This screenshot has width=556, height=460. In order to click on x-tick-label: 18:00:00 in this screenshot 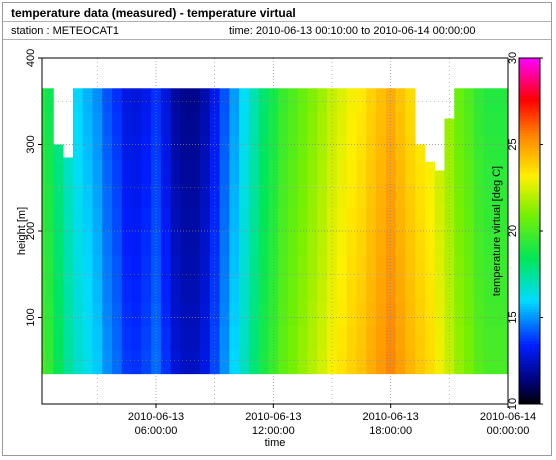, I will do `click(390, 431)`.